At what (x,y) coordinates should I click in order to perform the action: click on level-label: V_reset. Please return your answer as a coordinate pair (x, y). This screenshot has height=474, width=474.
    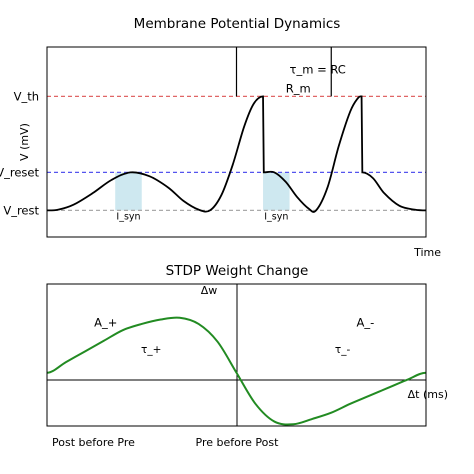
    Looking at the image, I should click on (19, 172).